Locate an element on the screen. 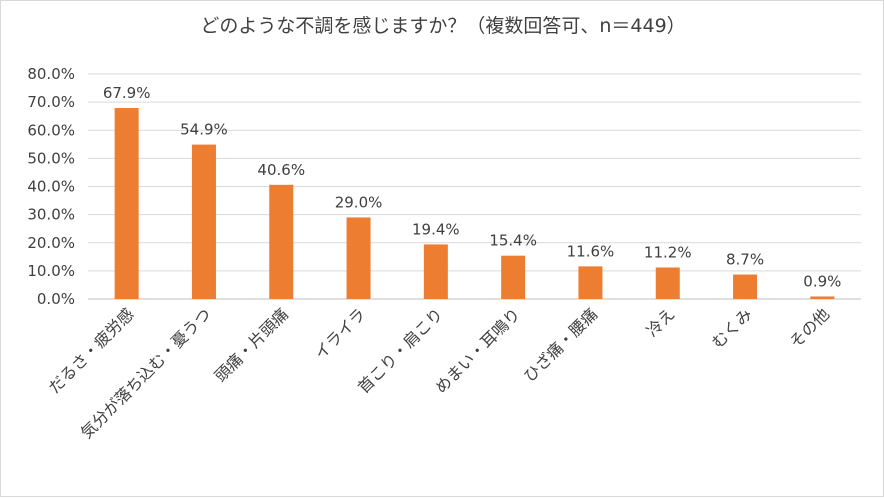 The width and height of the screenshot is (884, 498). category-label: イライラ is located at coordinates (340, 333).